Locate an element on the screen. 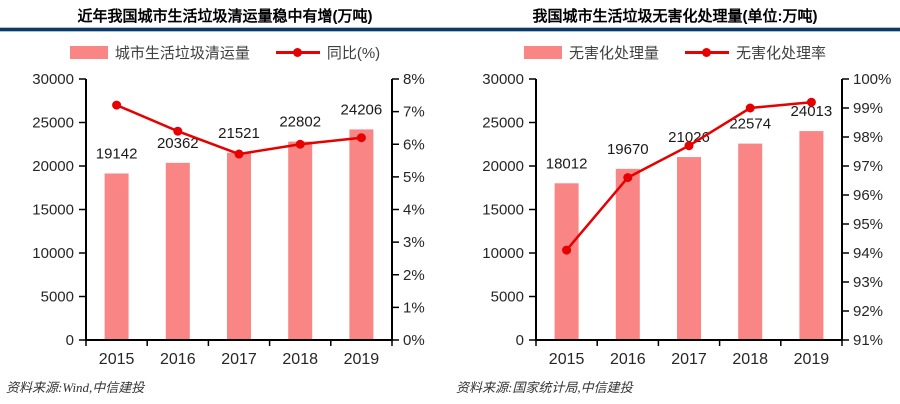 Image resolution: width=900 pixels, height=404 pixels. svg-text: 7% is located at coordinates (414, 112).